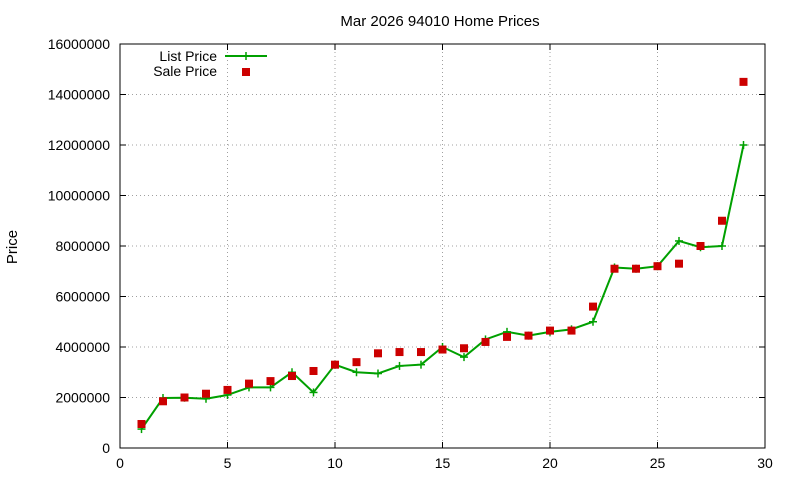  Describe the element at coordinates (188, 56) in the screenshot. I see `legend-label-list-price: List Price` at that location.